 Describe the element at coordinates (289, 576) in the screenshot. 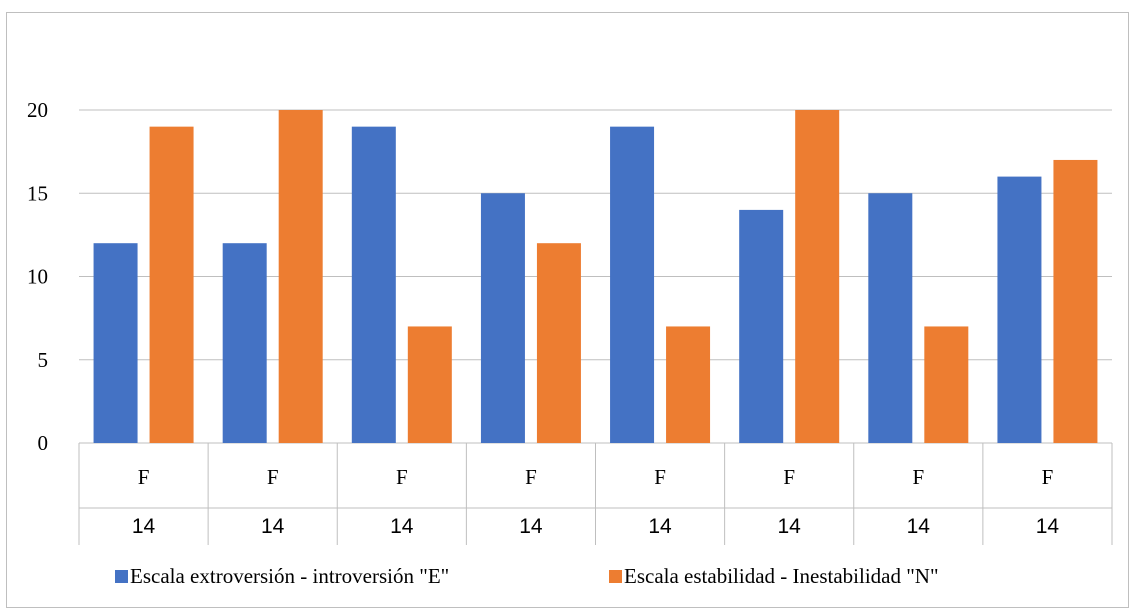

I see `legend-label: Escala extroversión - introversión "E"` at that location.